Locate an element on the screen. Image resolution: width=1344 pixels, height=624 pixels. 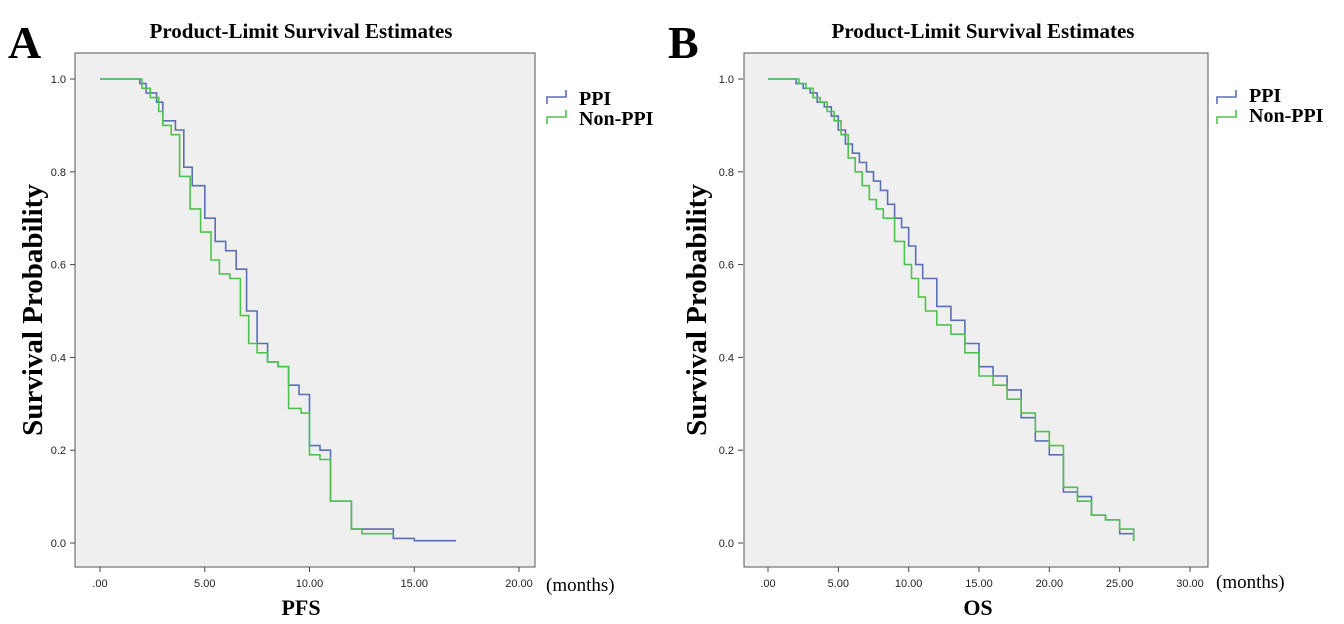
x-tick-label-b: 20.00 is located at coordinates (1050, 584).